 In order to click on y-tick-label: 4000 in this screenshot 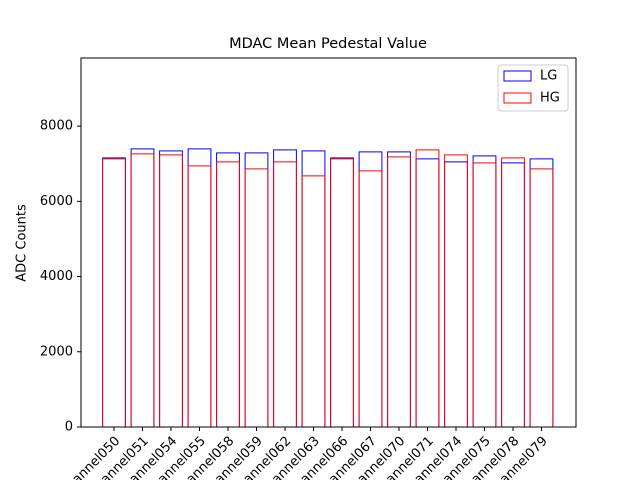, I will do `click(56, 276)`.